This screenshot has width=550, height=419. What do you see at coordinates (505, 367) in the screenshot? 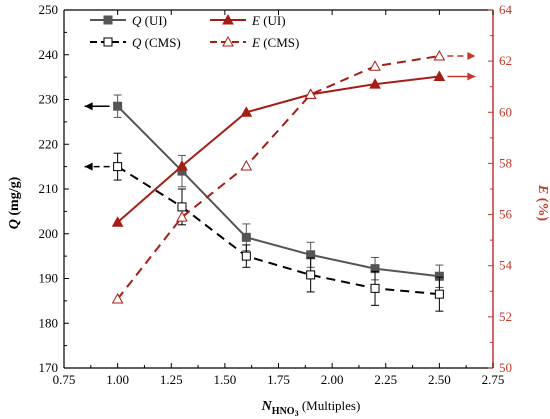
I see `right-tick-label: 50` at bounding box center [505, 367].